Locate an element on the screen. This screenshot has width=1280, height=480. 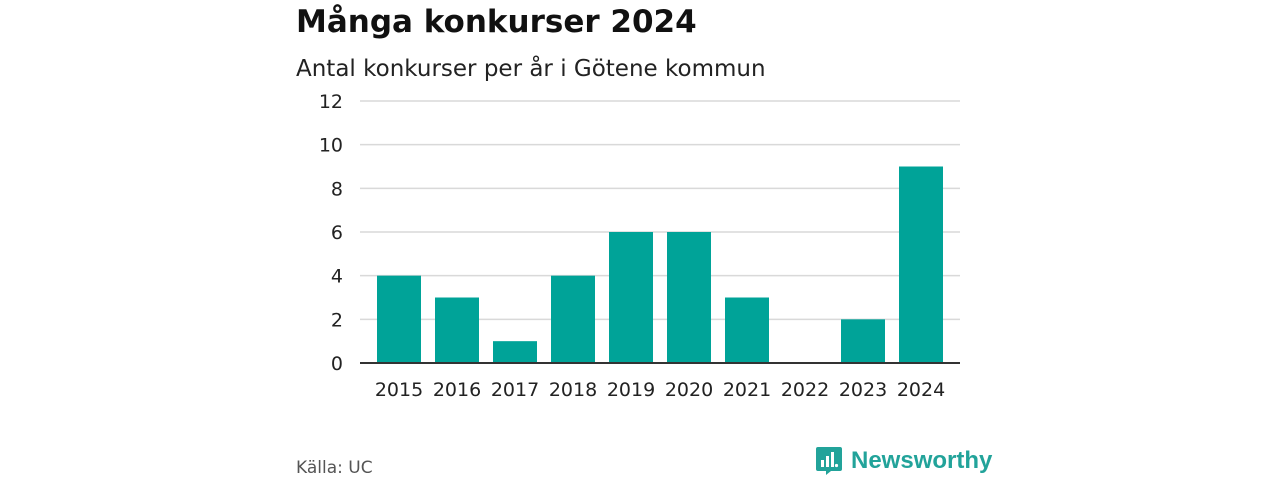
newsworthy-logo-icon is located at coordinates (829, 461).